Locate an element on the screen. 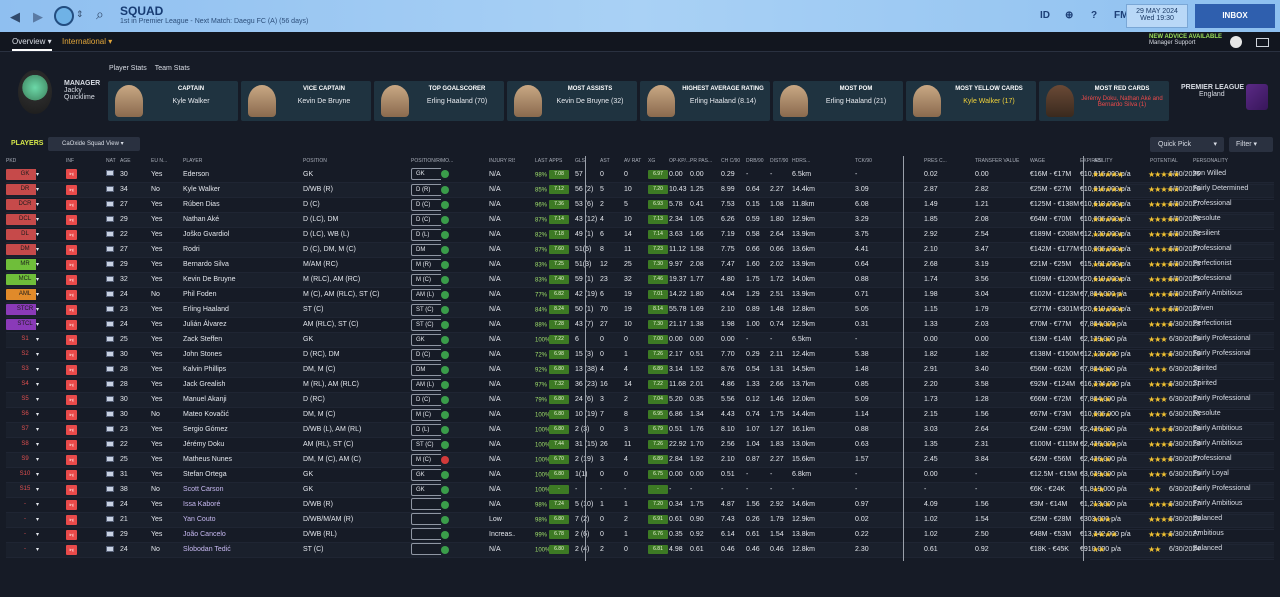  pkd-badge: S5 is located at coordinates (25, 399).